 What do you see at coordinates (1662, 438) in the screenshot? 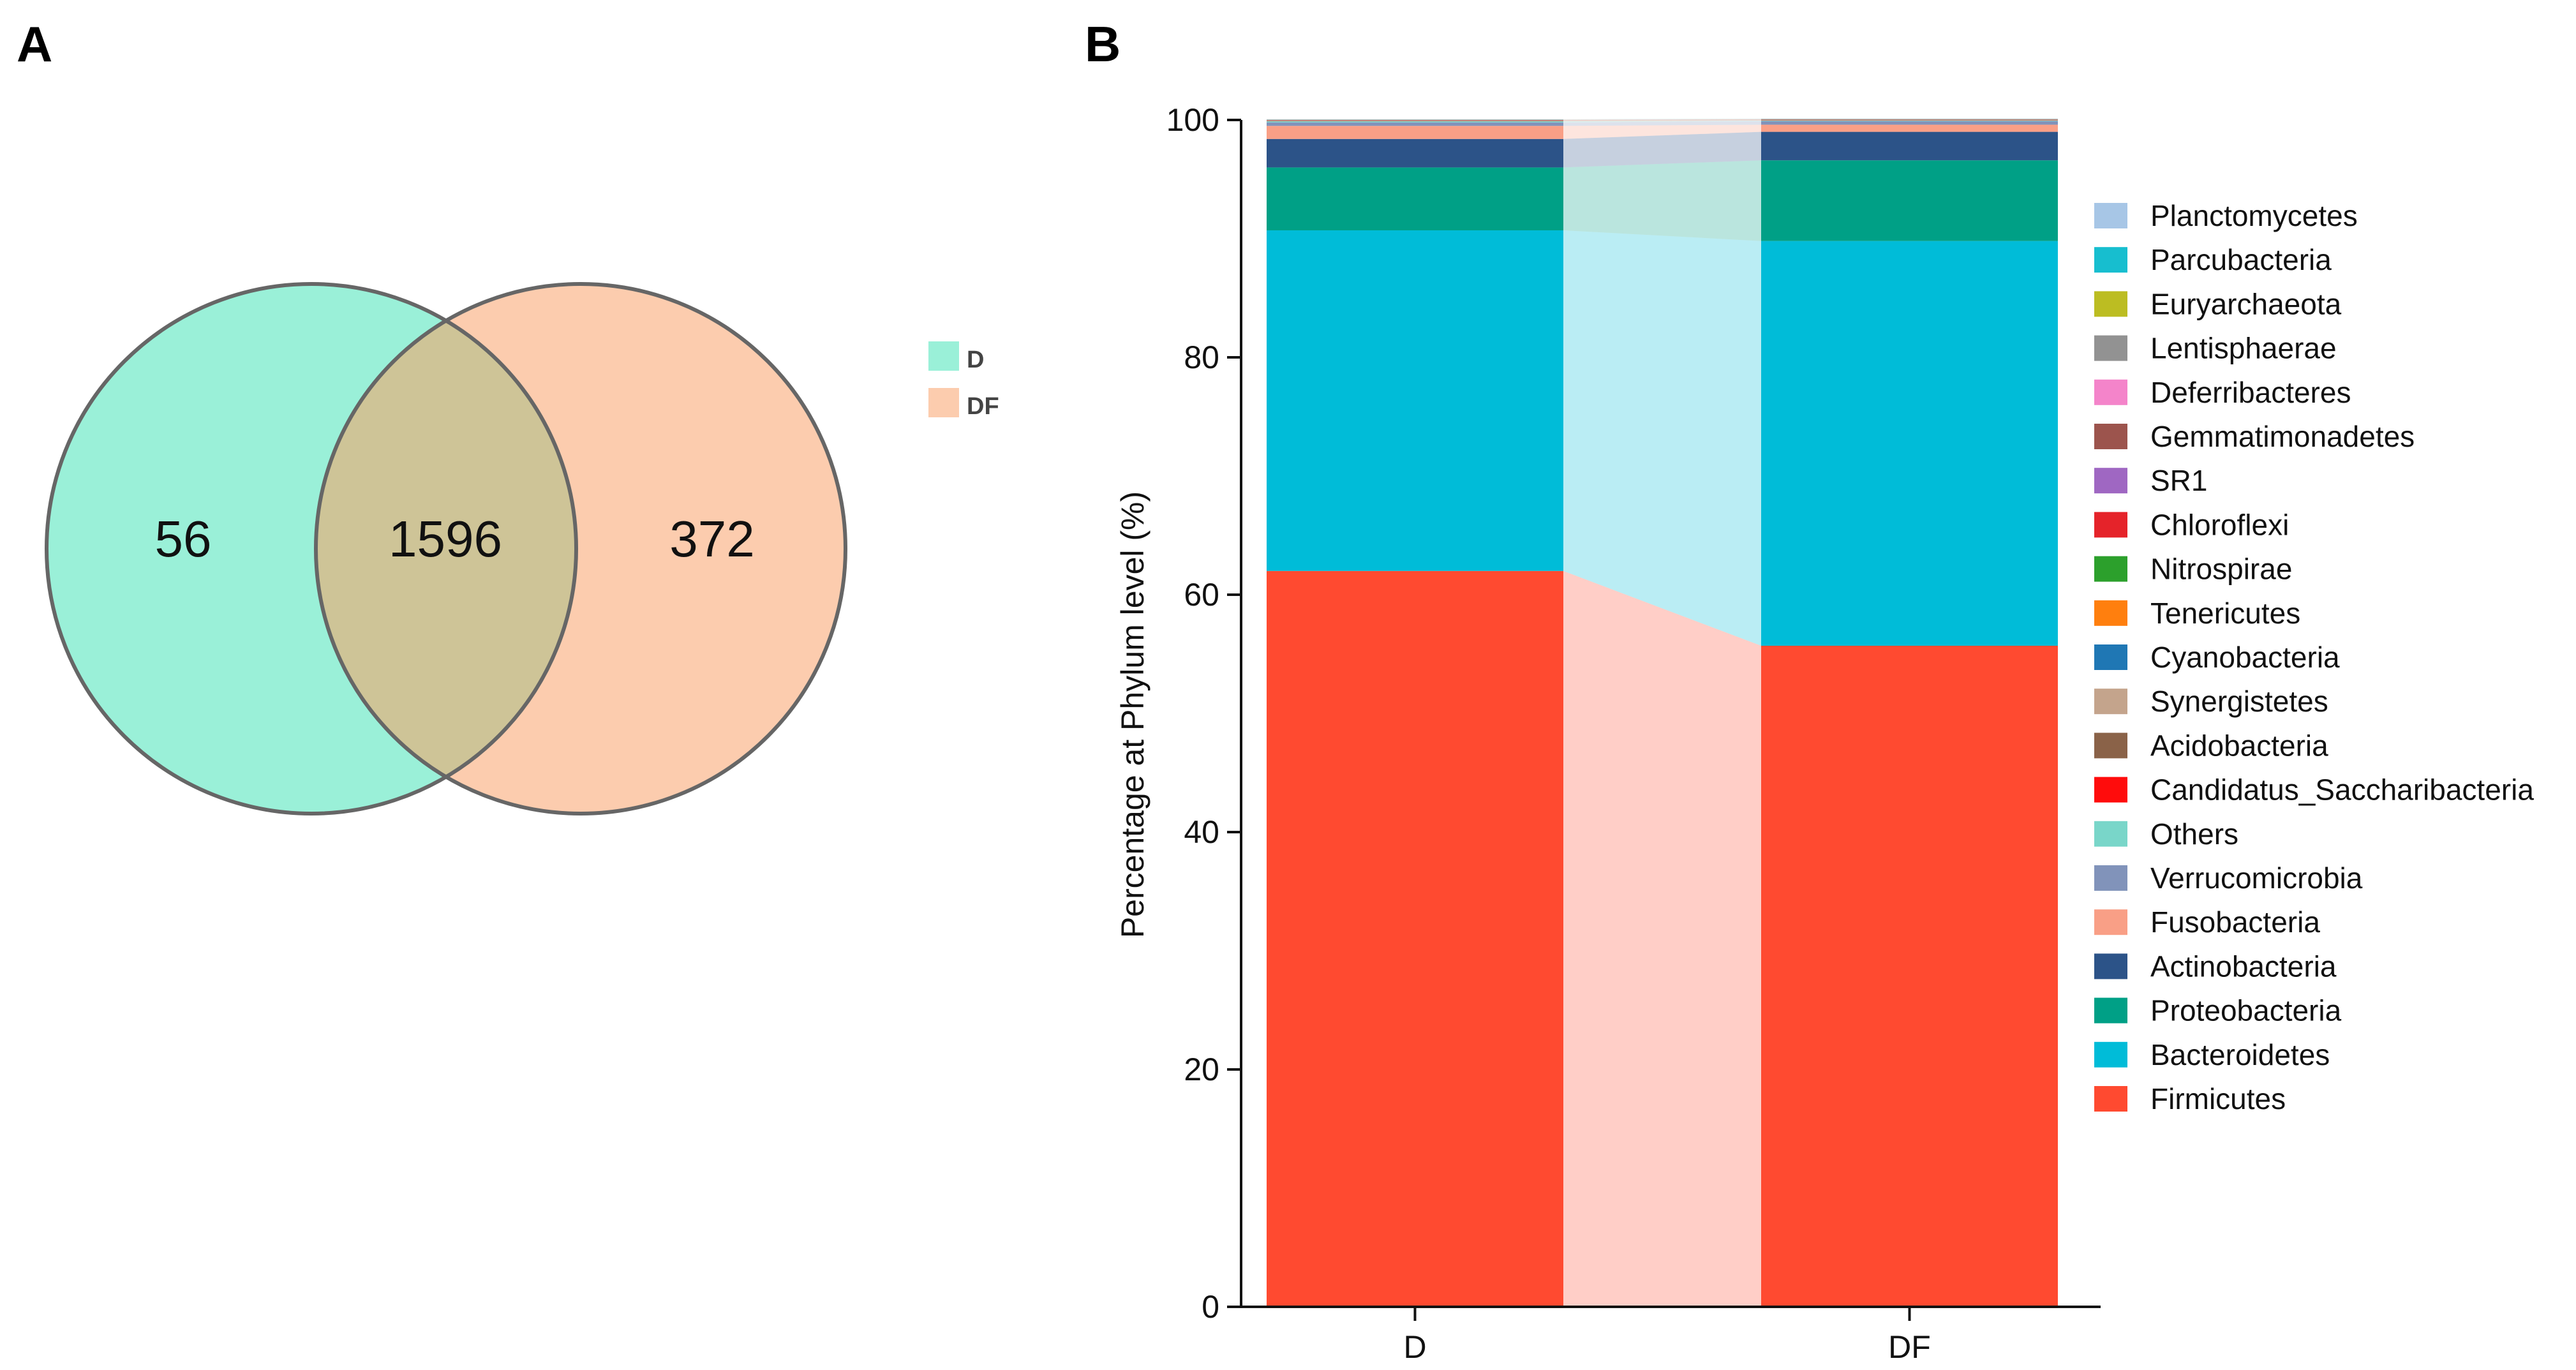
I see `connector-bacteroidetes` at bounding box center [1662, 438].